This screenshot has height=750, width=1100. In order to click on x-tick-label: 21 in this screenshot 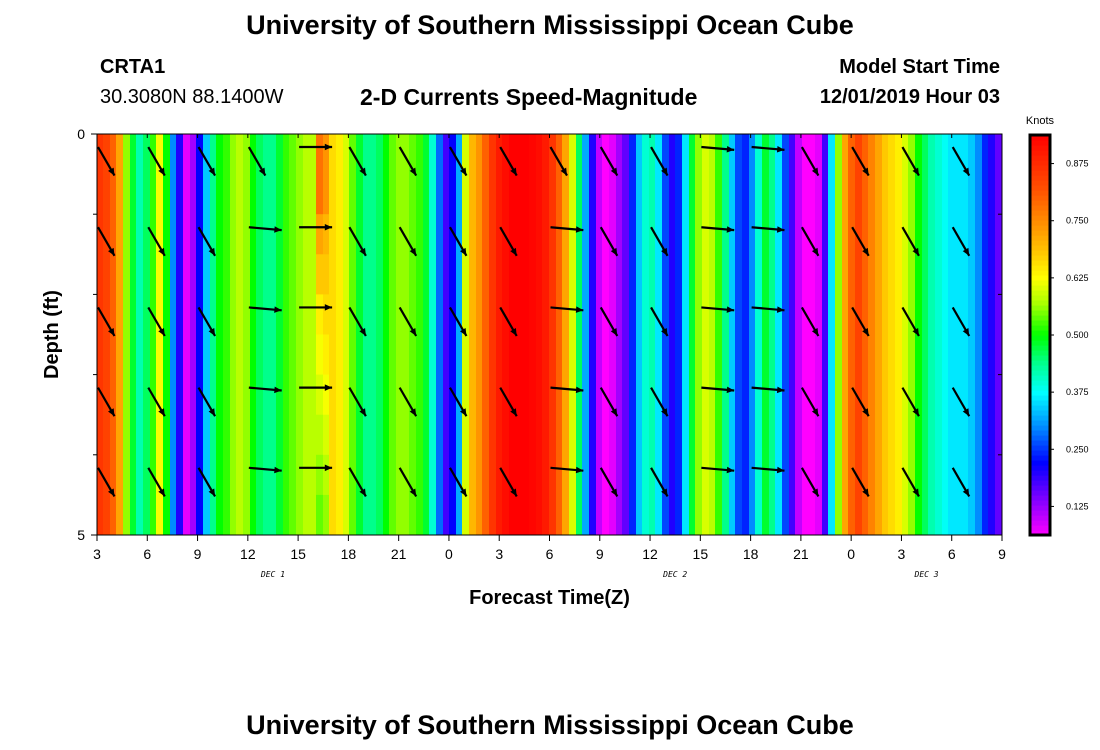, I will do `click(399, 554)`.